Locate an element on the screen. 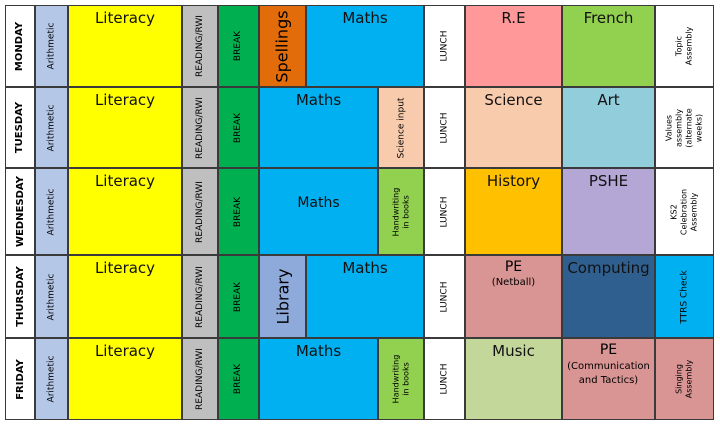  ttrs-cell: TTRS Check is located at coordinates (684, 296).